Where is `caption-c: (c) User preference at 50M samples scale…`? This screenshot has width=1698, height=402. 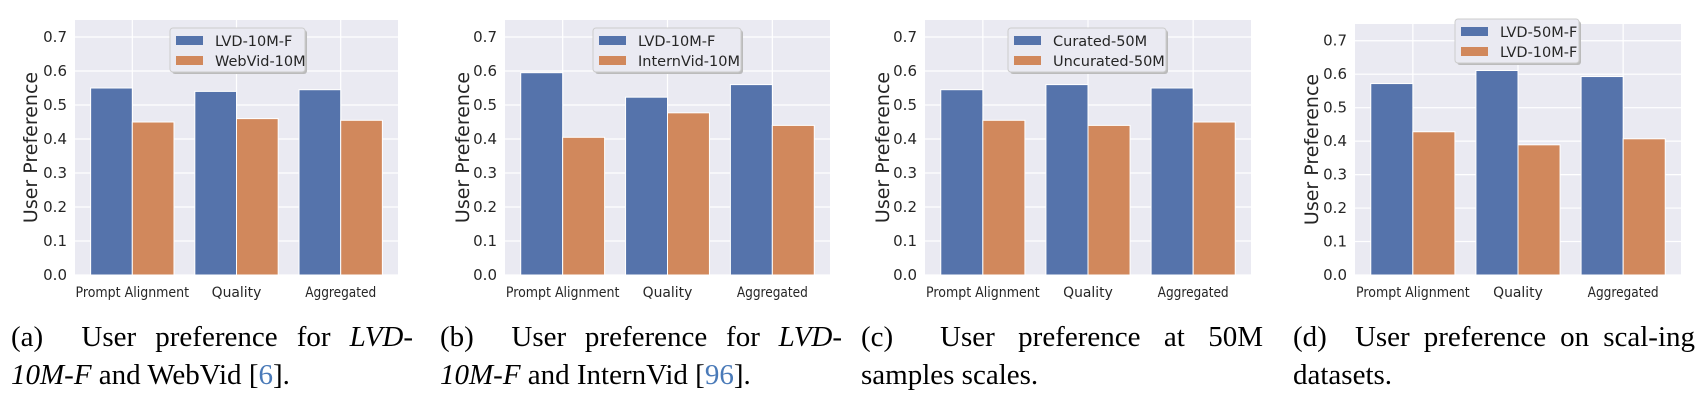 caption-c: (c) User preference at 50M samples scale… is located at coordinates (1062, 356).